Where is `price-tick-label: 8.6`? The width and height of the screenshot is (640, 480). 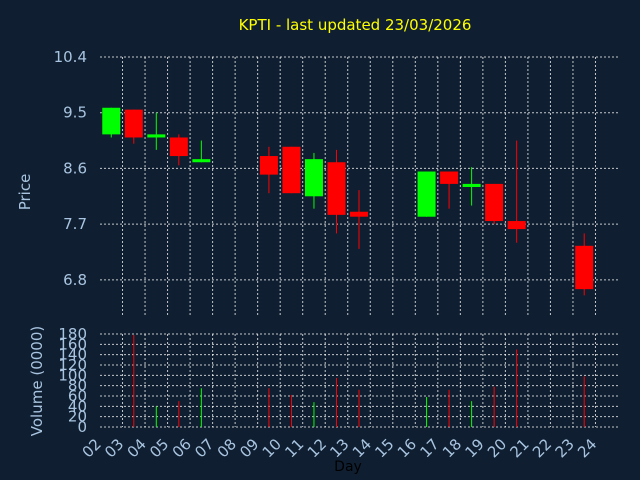
price-tick-label: 8.6 is located at coordinates (75, 168).